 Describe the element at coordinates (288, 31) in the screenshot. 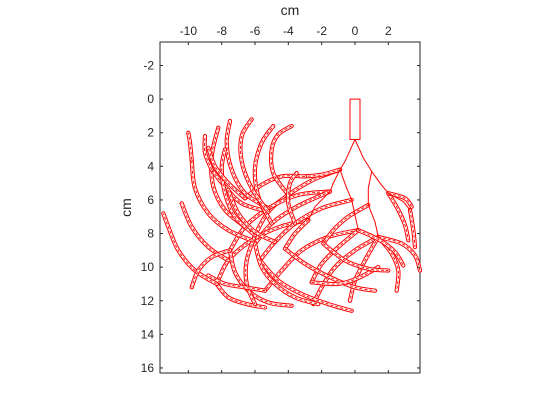

I see `x-tick-label: -4` at that location.